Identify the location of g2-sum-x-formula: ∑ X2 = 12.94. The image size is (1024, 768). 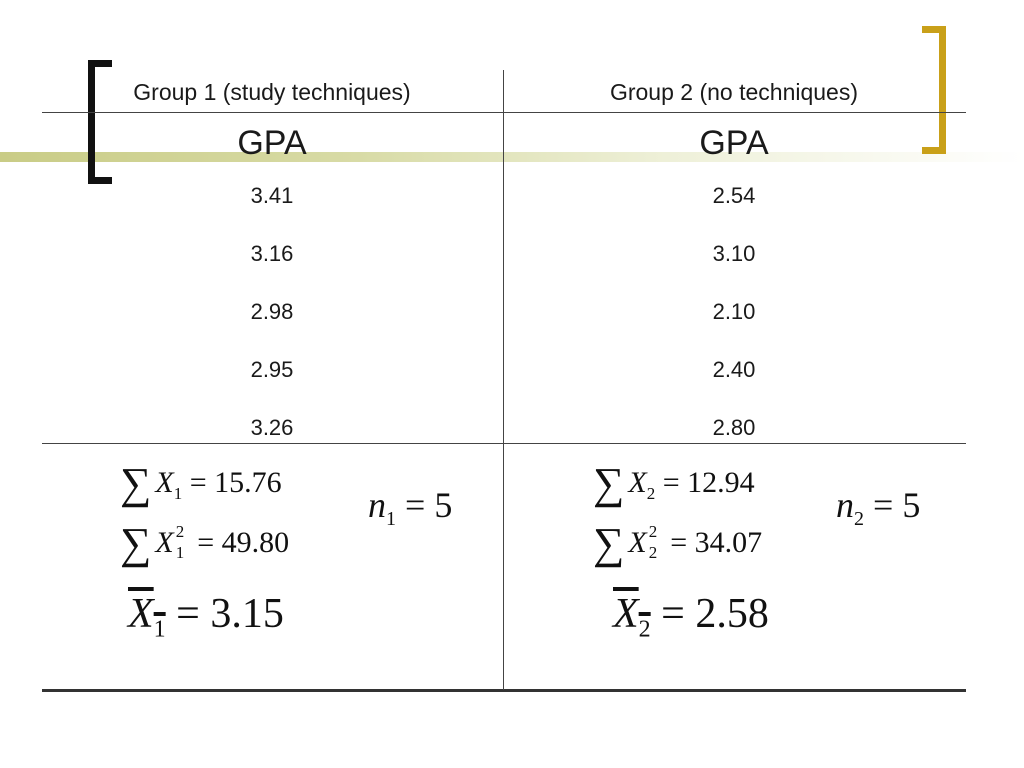
(674, 483).